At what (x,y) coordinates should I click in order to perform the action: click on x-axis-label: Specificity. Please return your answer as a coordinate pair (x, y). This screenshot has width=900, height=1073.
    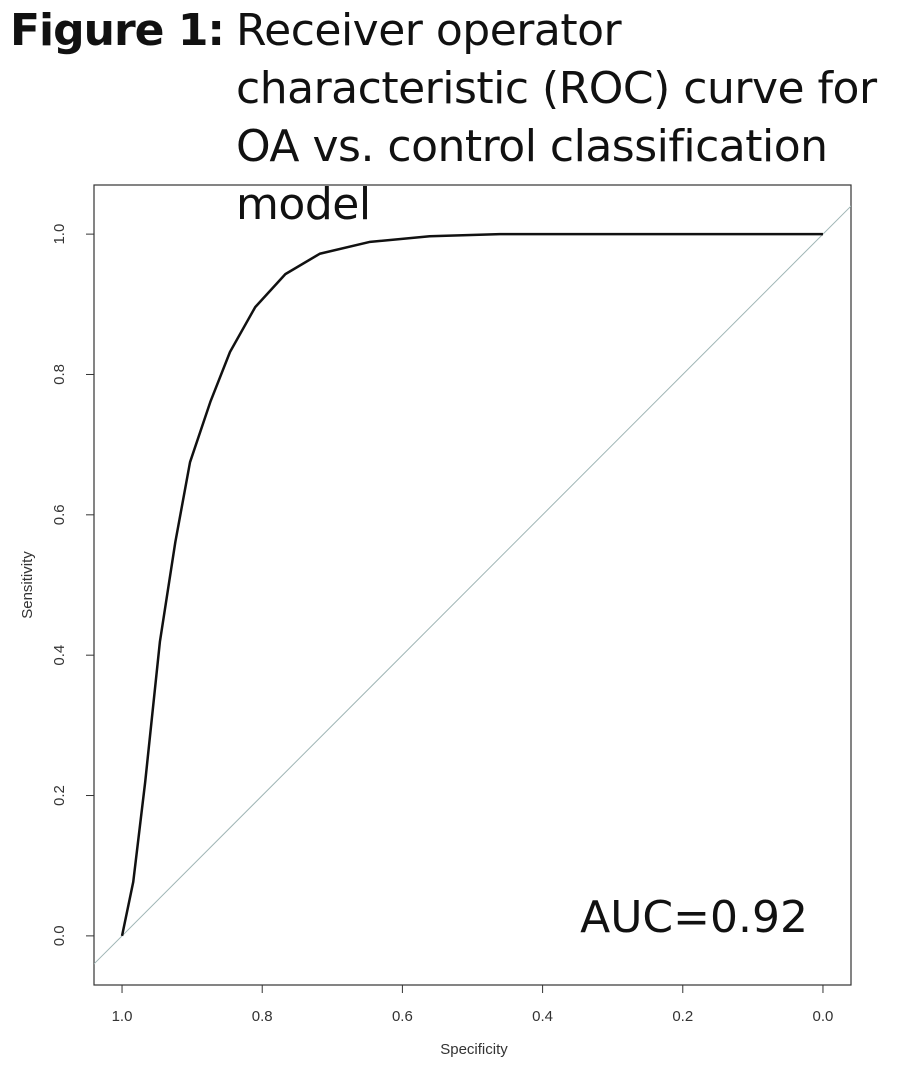
    Looking at the image, I should click on (474, 1049).